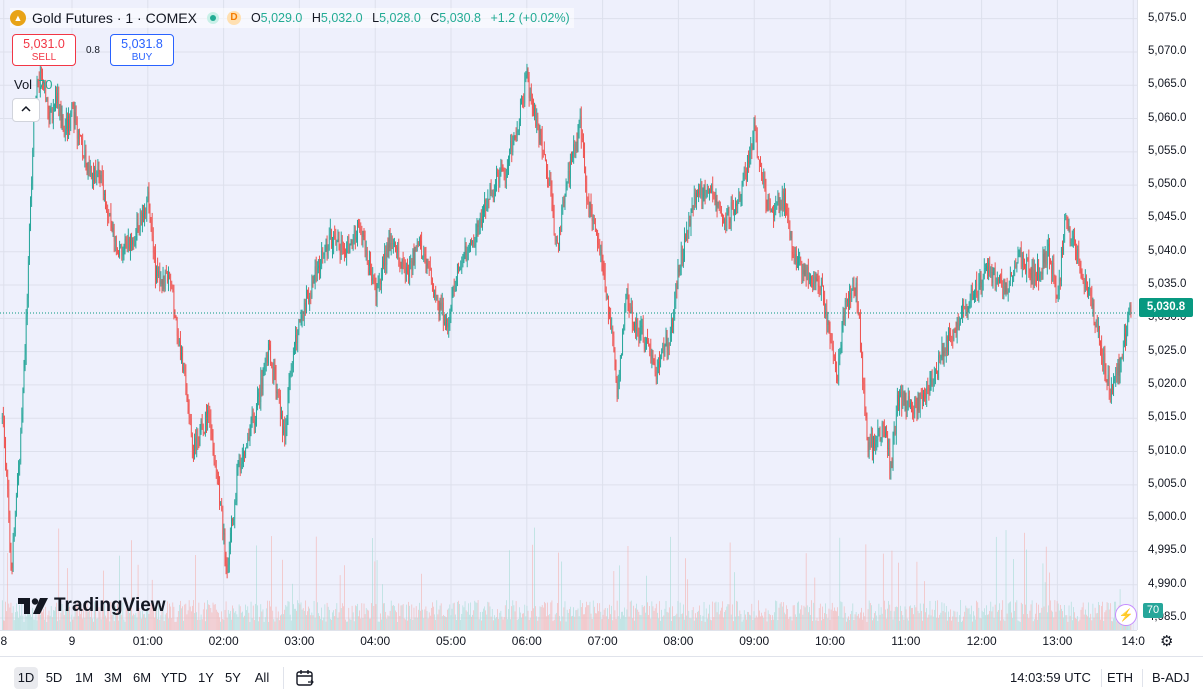 This screenshot has height=699, width=1203. What do you see at coordinates (281, 18) in the screenshot?
I see `open-value: 5,029.0` at bounding box center [281, 18].